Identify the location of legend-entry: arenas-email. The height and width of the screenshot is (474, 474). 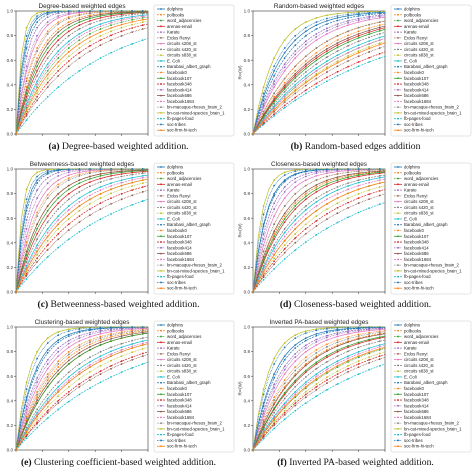
(179, 184).